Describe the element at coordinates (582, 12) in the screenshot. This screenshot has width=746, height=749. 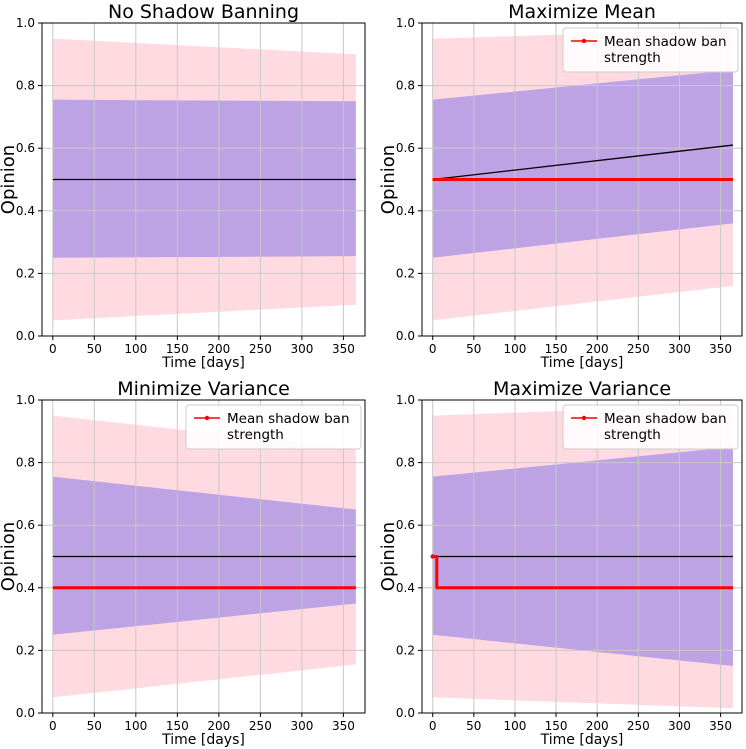
I see `chart-title: Maximize Mean` at that location.